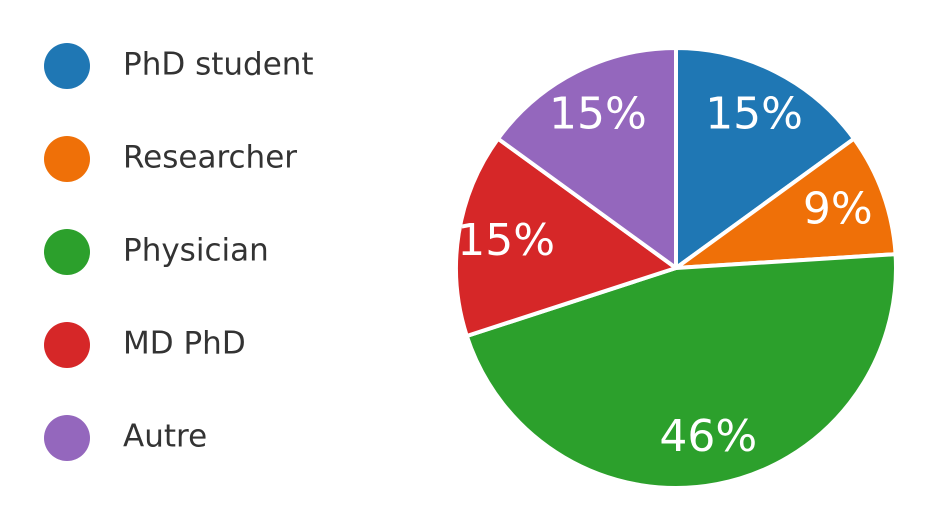 The image size is (932, 518). I want to click on legend-label: Autre, so click(165, 437).